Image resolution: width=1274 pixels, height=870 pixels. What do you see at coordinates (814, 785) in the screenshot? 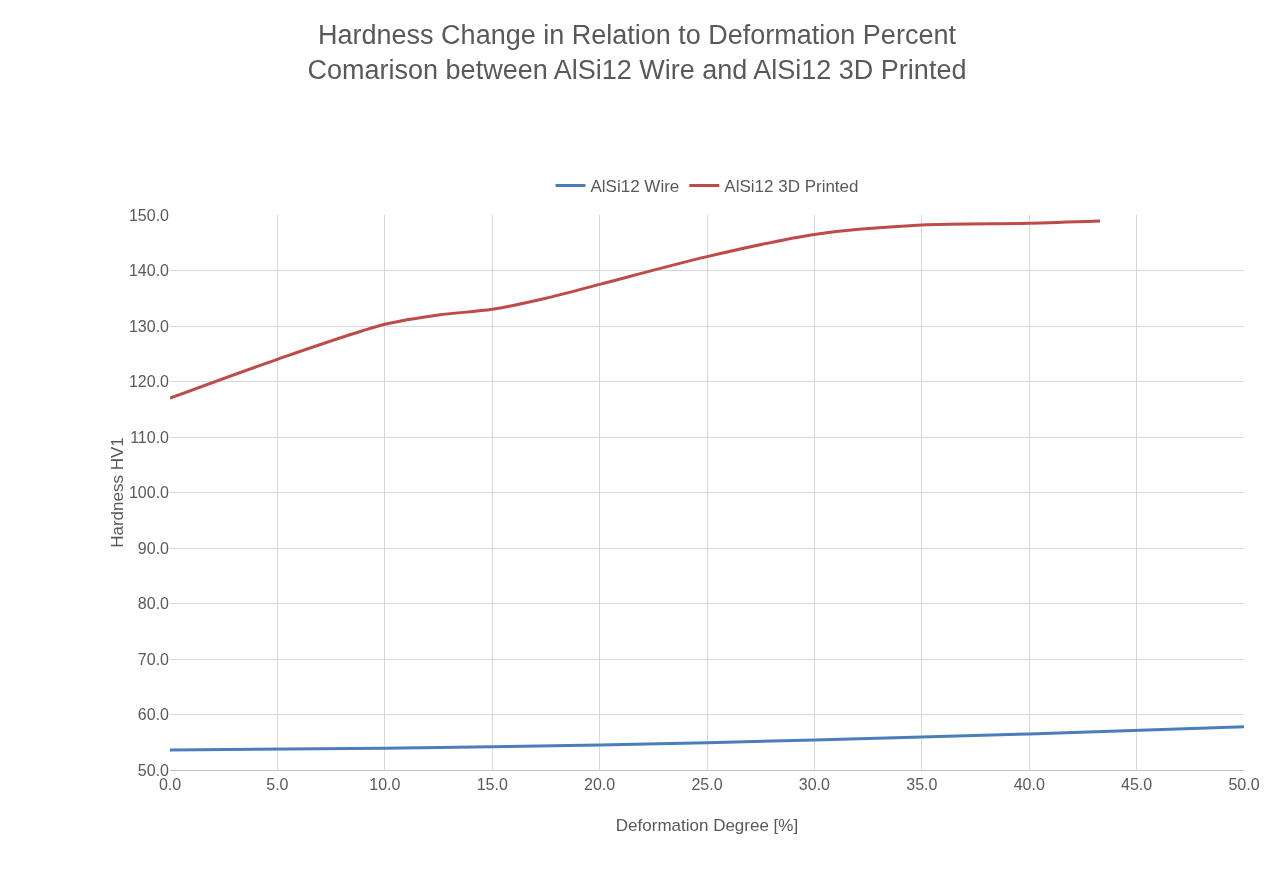
I see `x-tick-label: 30.0` at bounding box center [814, 785].